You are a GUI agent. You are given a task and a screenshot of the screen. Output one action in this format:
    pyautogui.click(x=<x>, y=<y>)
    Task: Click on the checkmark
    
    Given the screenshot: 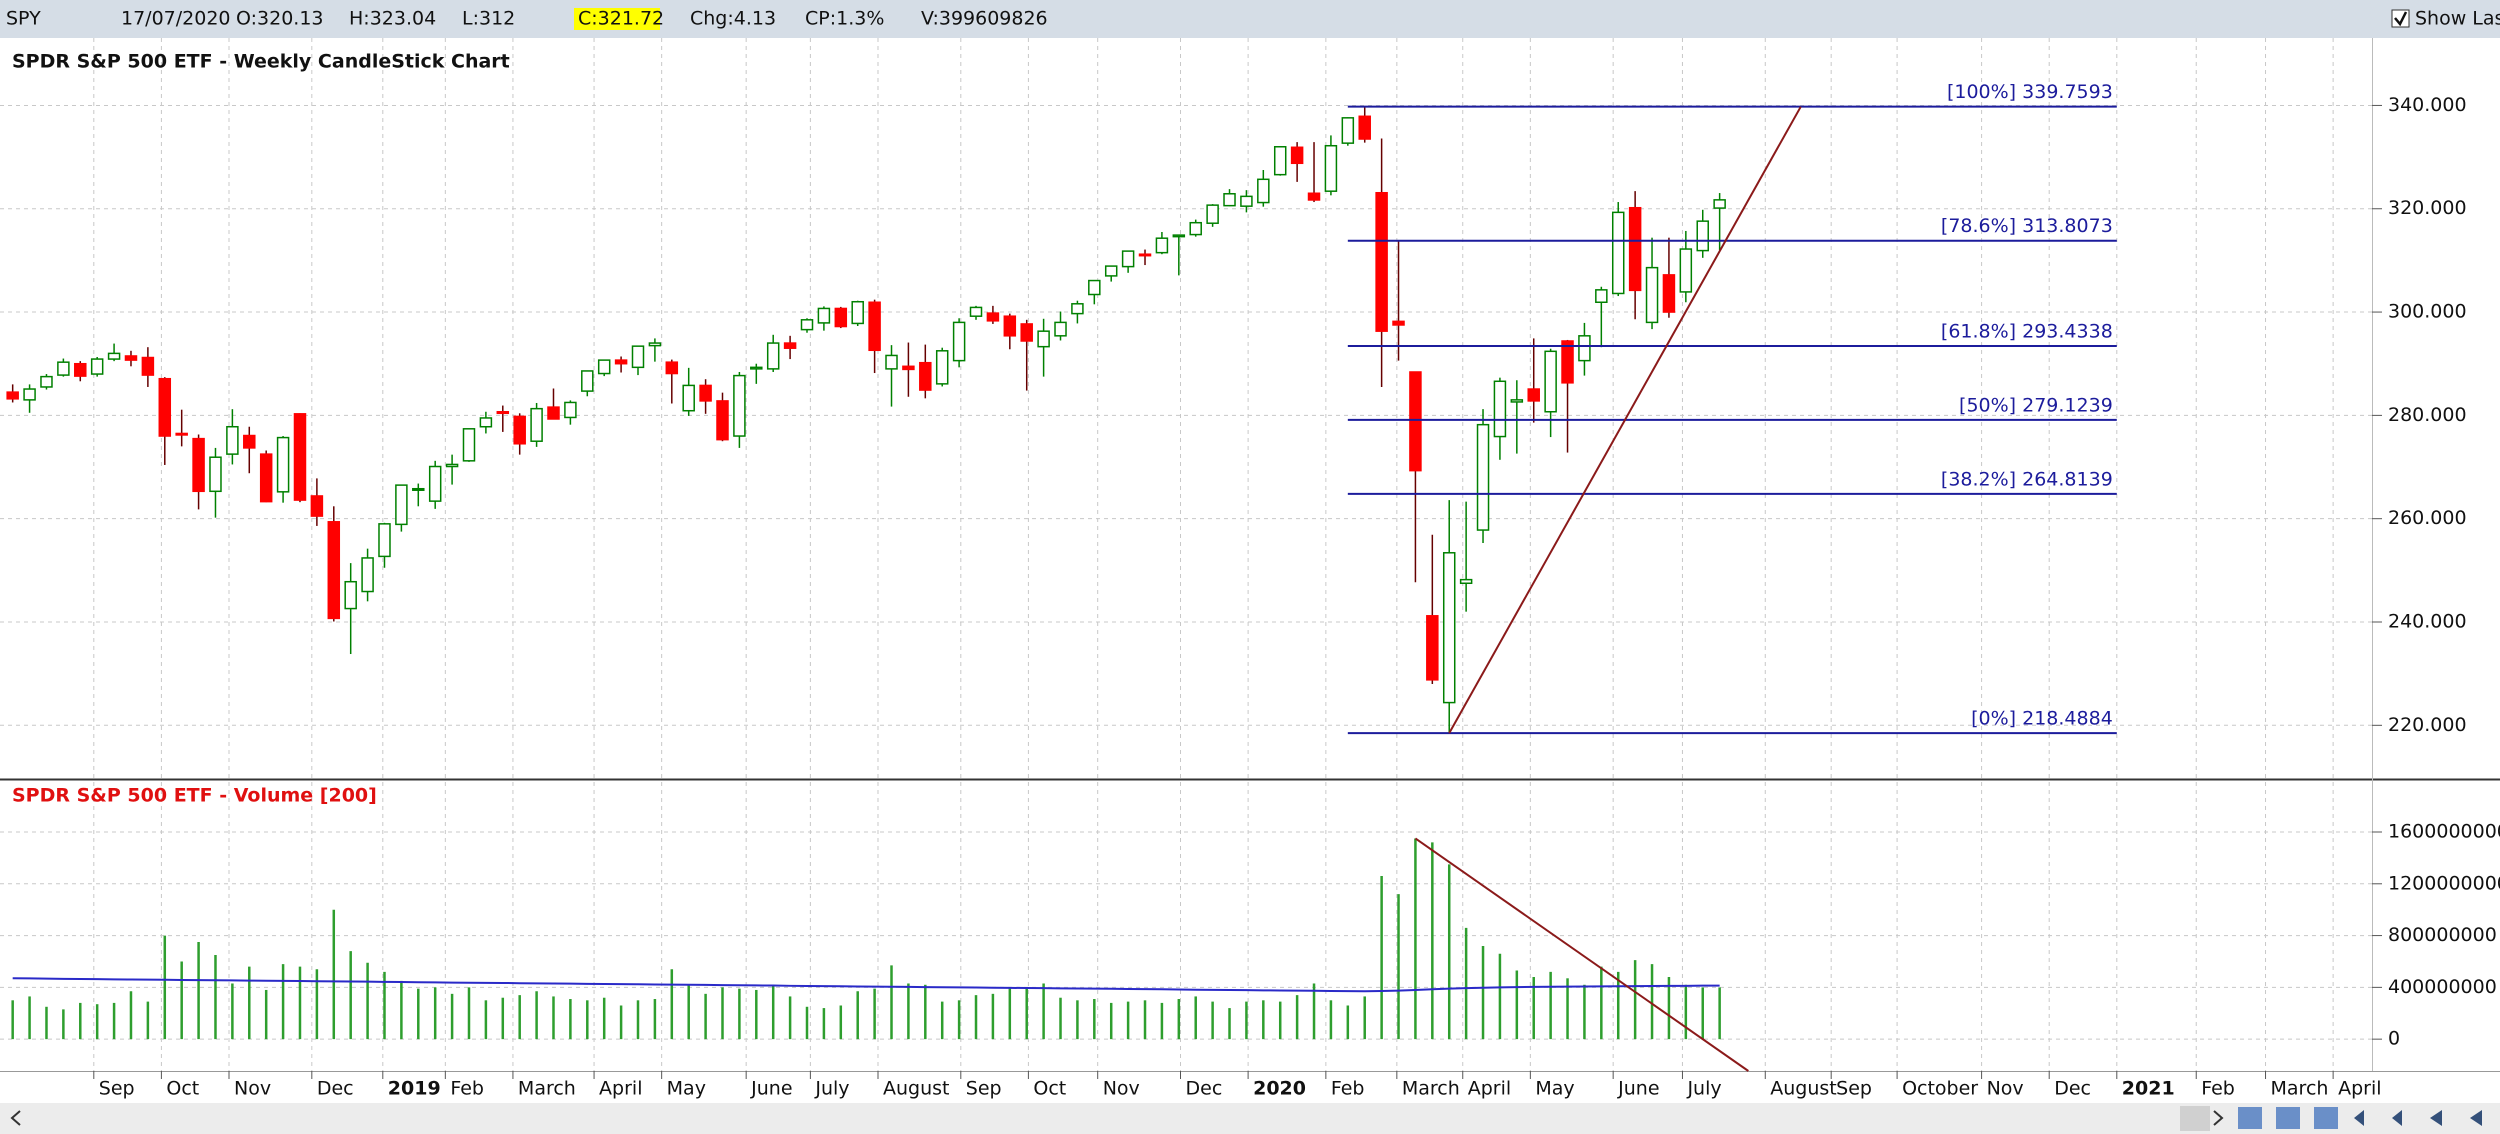 What is the action you would take?
    pyautogui.click(x=2401, y=19)
    